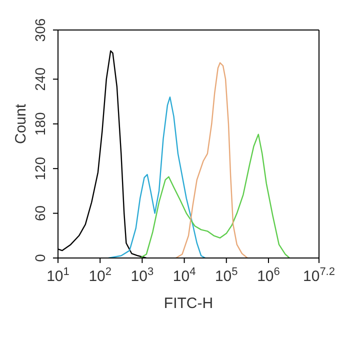 The image size is (342, 350). What do you see at coordinates (40, 79) in the screenshot?
I see `y-tick-label: 240` at bounding box center [40, 79].